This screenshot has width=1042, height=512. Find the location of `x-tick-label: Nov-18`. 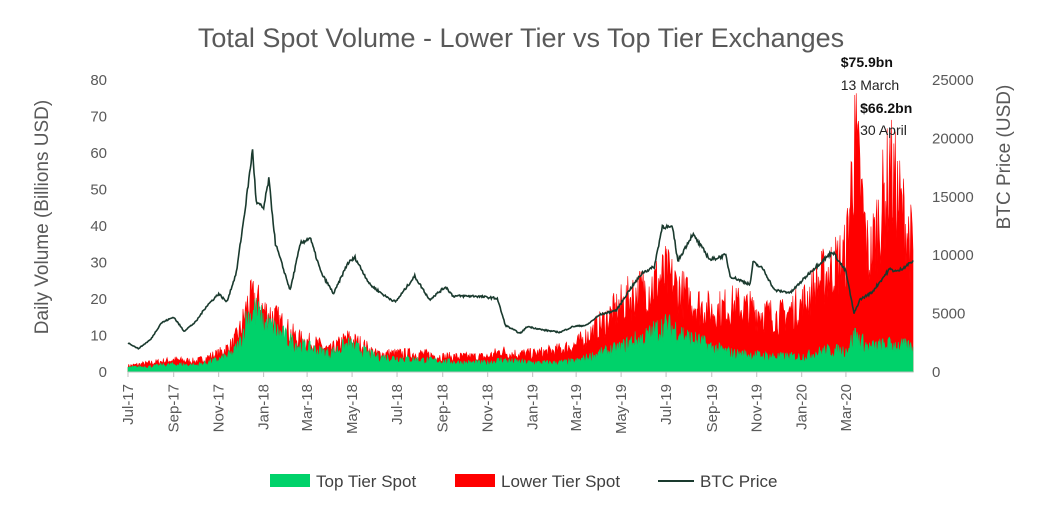

x-tick-label: Nov-18 is located at coordinates (488, 408).